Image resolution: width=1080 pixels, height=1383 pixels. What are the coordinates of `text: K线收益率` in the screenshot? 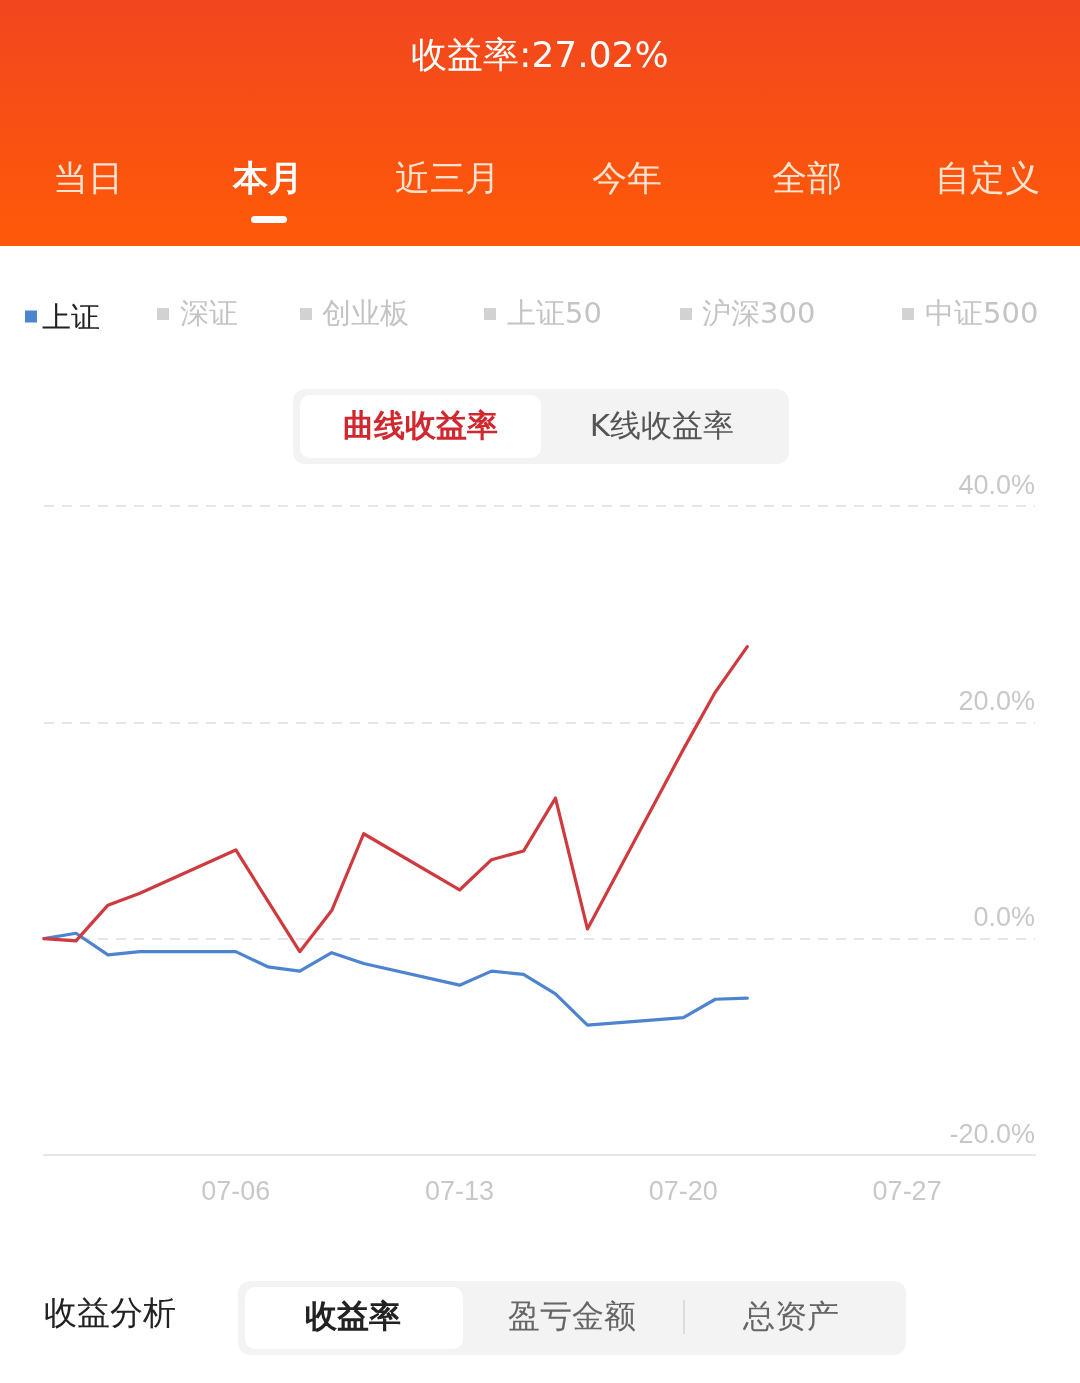 It's located at (662, 425).